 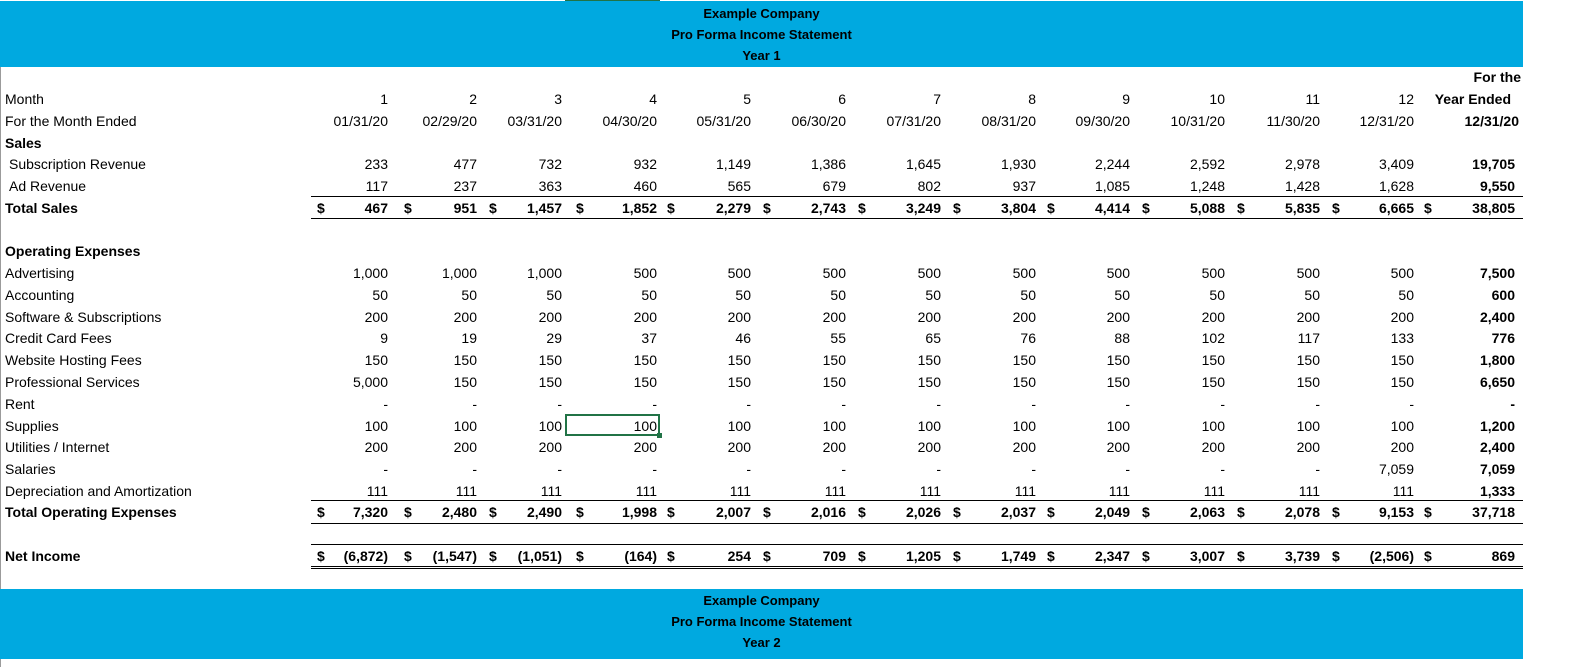 What do you see at coordinates (1308, 338) in the screenshot?
I see `cell-month-11: 117` at bounding box center [1308, 338].